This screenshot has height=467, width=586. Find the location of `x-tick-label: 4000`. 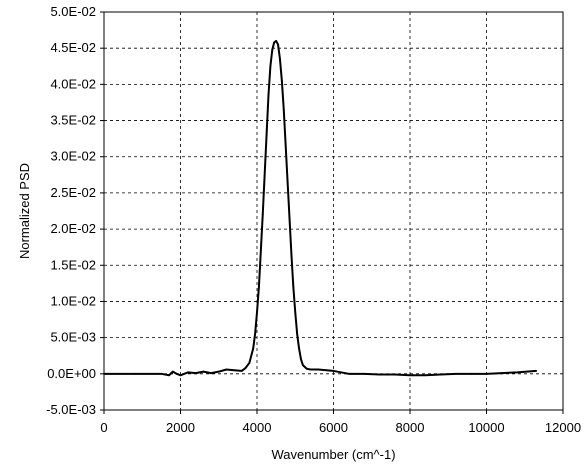

x-tick-label: 4000 is located at coordinates (257, 427).